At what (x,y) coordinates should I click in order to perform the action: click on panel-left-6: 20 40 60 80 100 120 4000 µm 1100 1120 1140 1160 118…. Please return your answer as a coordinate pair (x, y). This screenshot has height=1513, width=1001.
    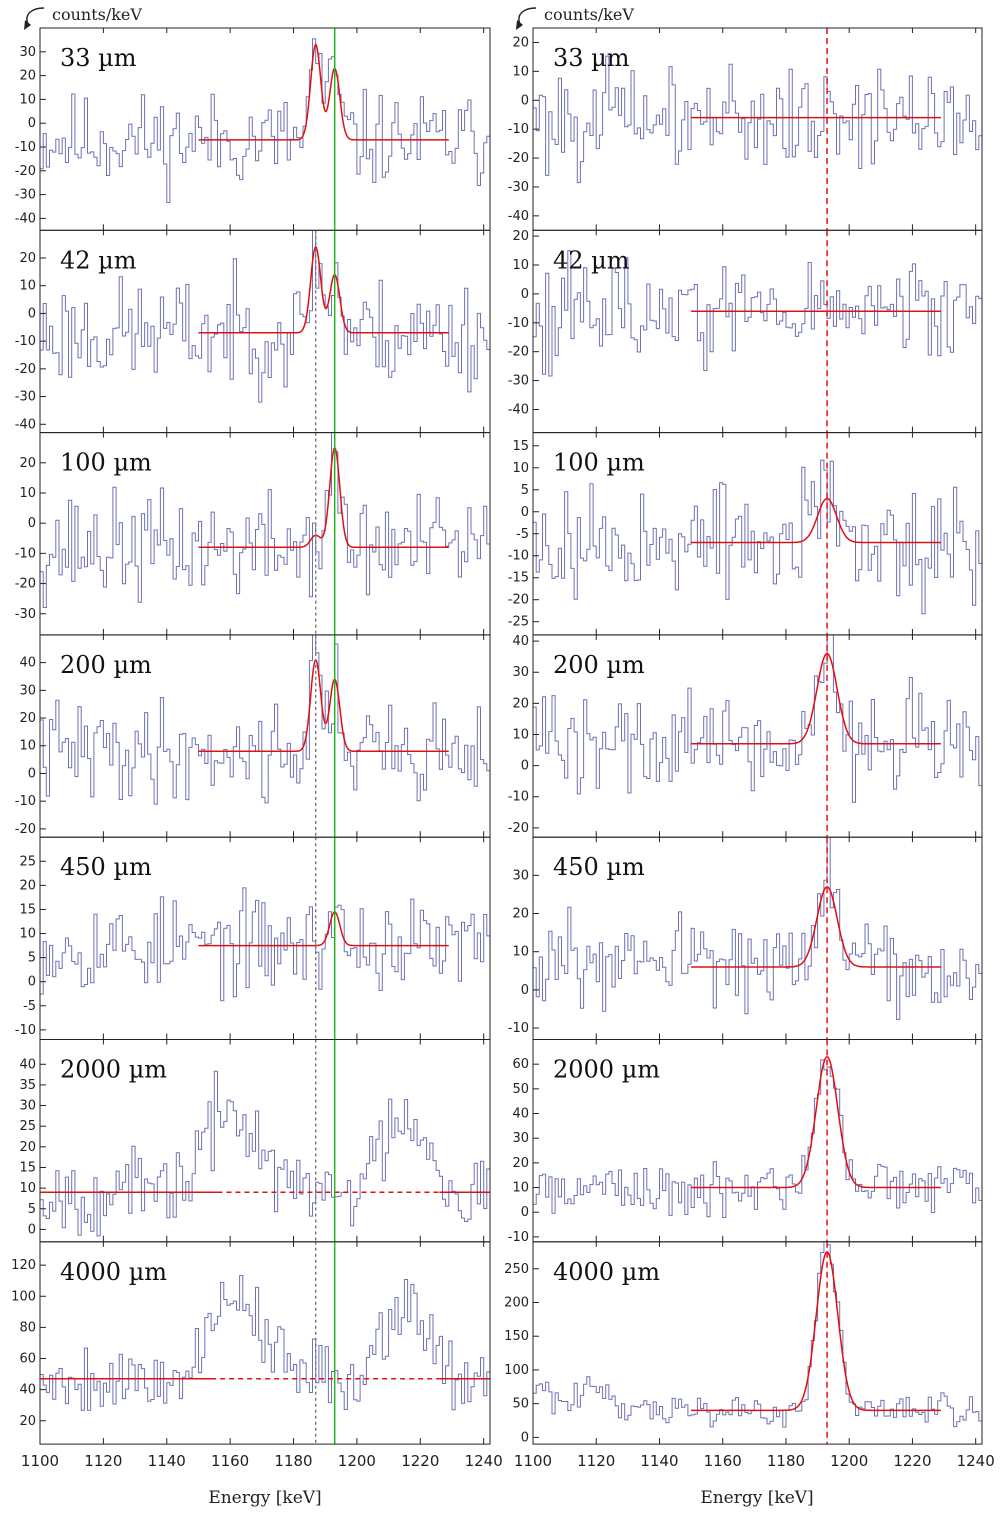
    Looking at the image, I should click on (257, 1355).